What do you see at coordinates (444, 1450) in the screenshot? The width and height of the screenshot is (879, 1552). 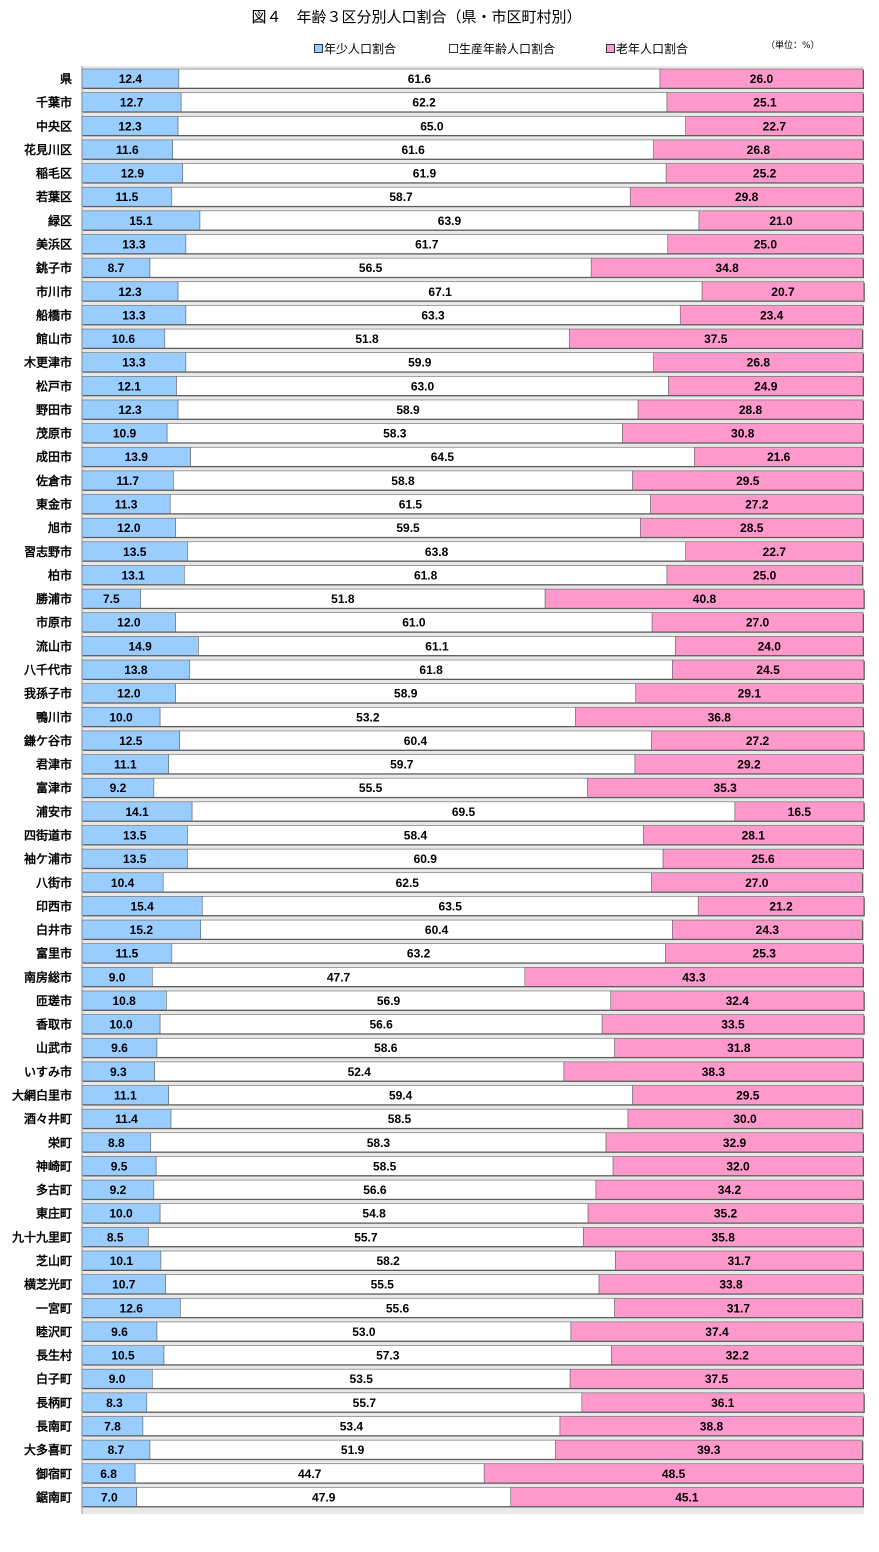 I see `bar-row: 大多喜町 8.7 51.9 39.3` at bounding box center [444, 1450].